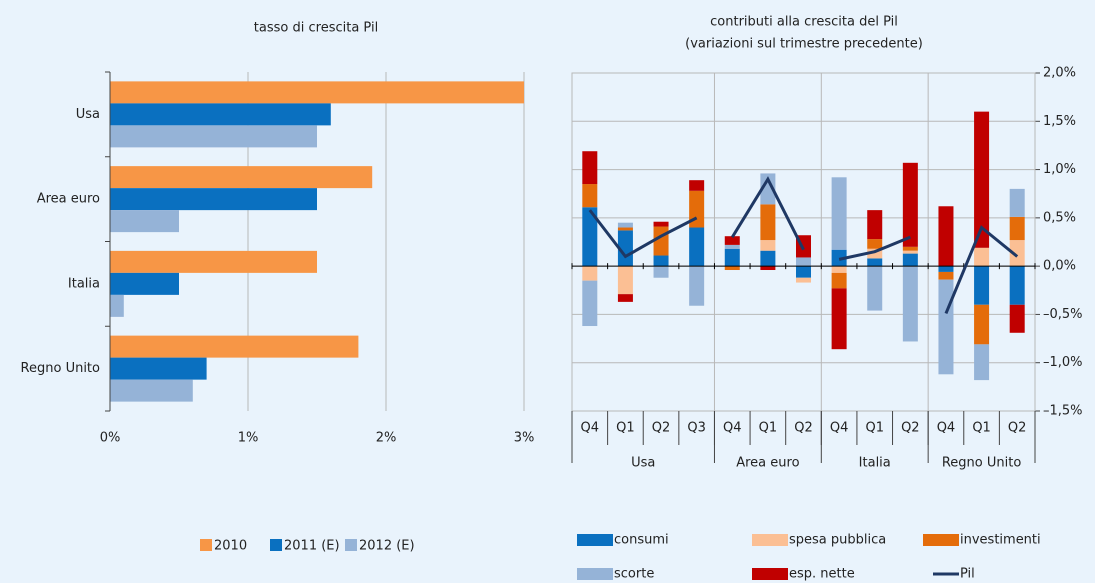 Image resolution: width=1095 pixels, height=583 pixels. What do you see at coordinates (822, 574) in the screenshot?
I see `legend-label: esp. nette` at bounding box center [822, 574].